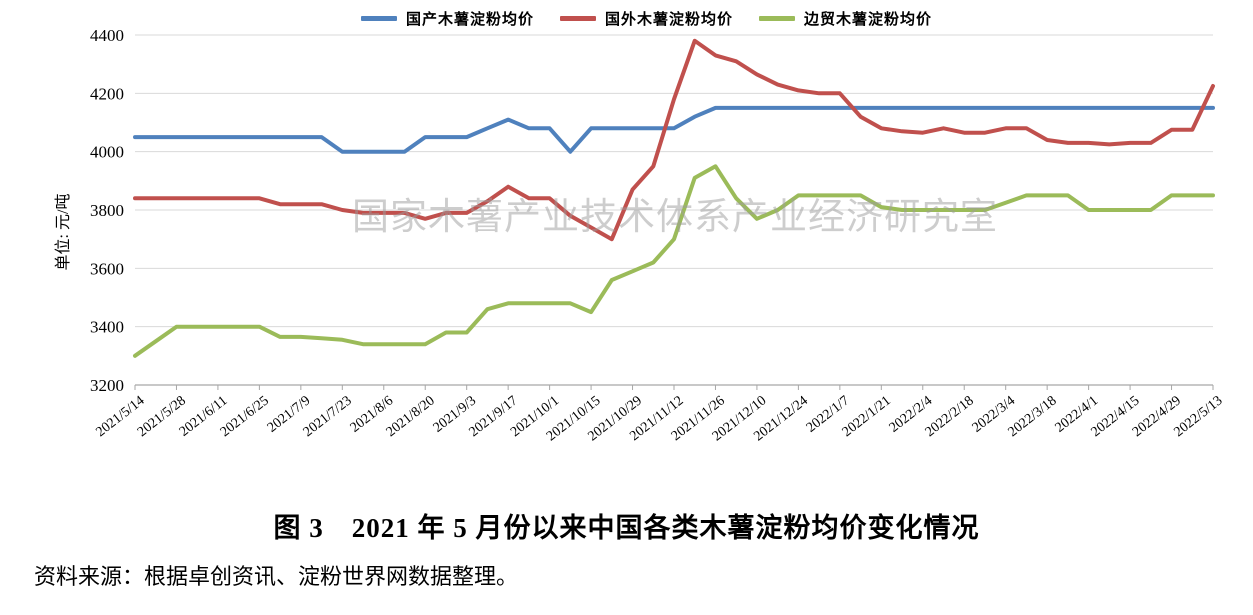 This screenshot has width=1253, height=615. What do you see at coordinates (107, 152) in the screenshot?
I see `y-axis-label: 4000` at bounding box center [107, 152].